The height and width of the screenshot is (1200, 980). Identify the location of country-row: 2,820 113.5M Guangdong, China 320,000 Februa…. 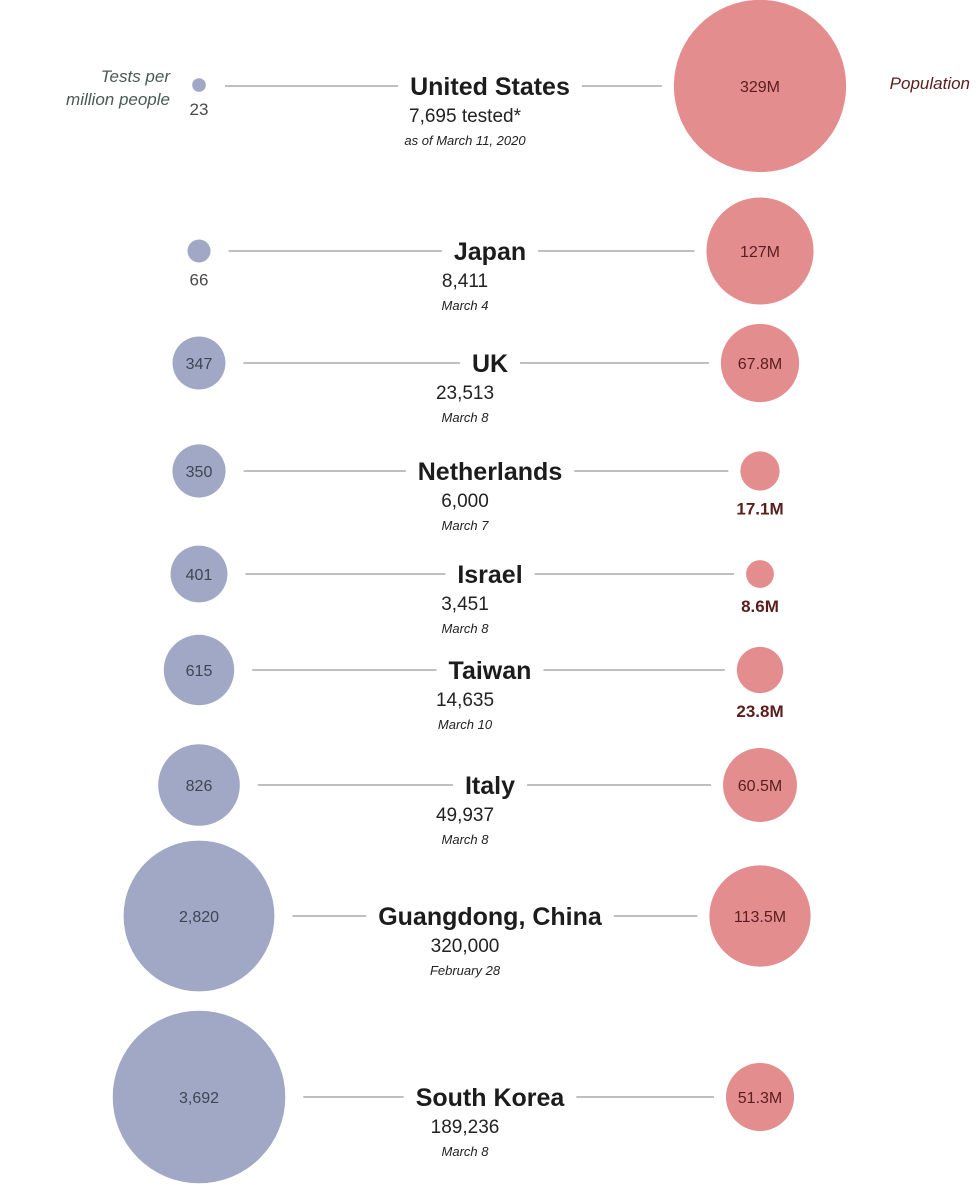
(467, 916).